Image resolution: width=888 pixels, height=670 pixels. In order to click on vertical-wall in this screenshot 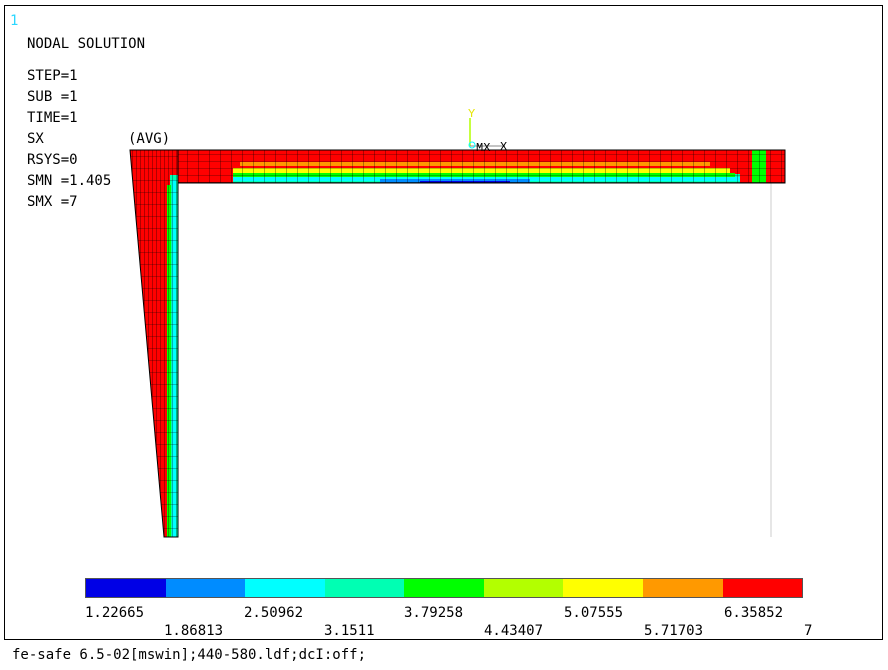, I will do `click(154, 343)`.